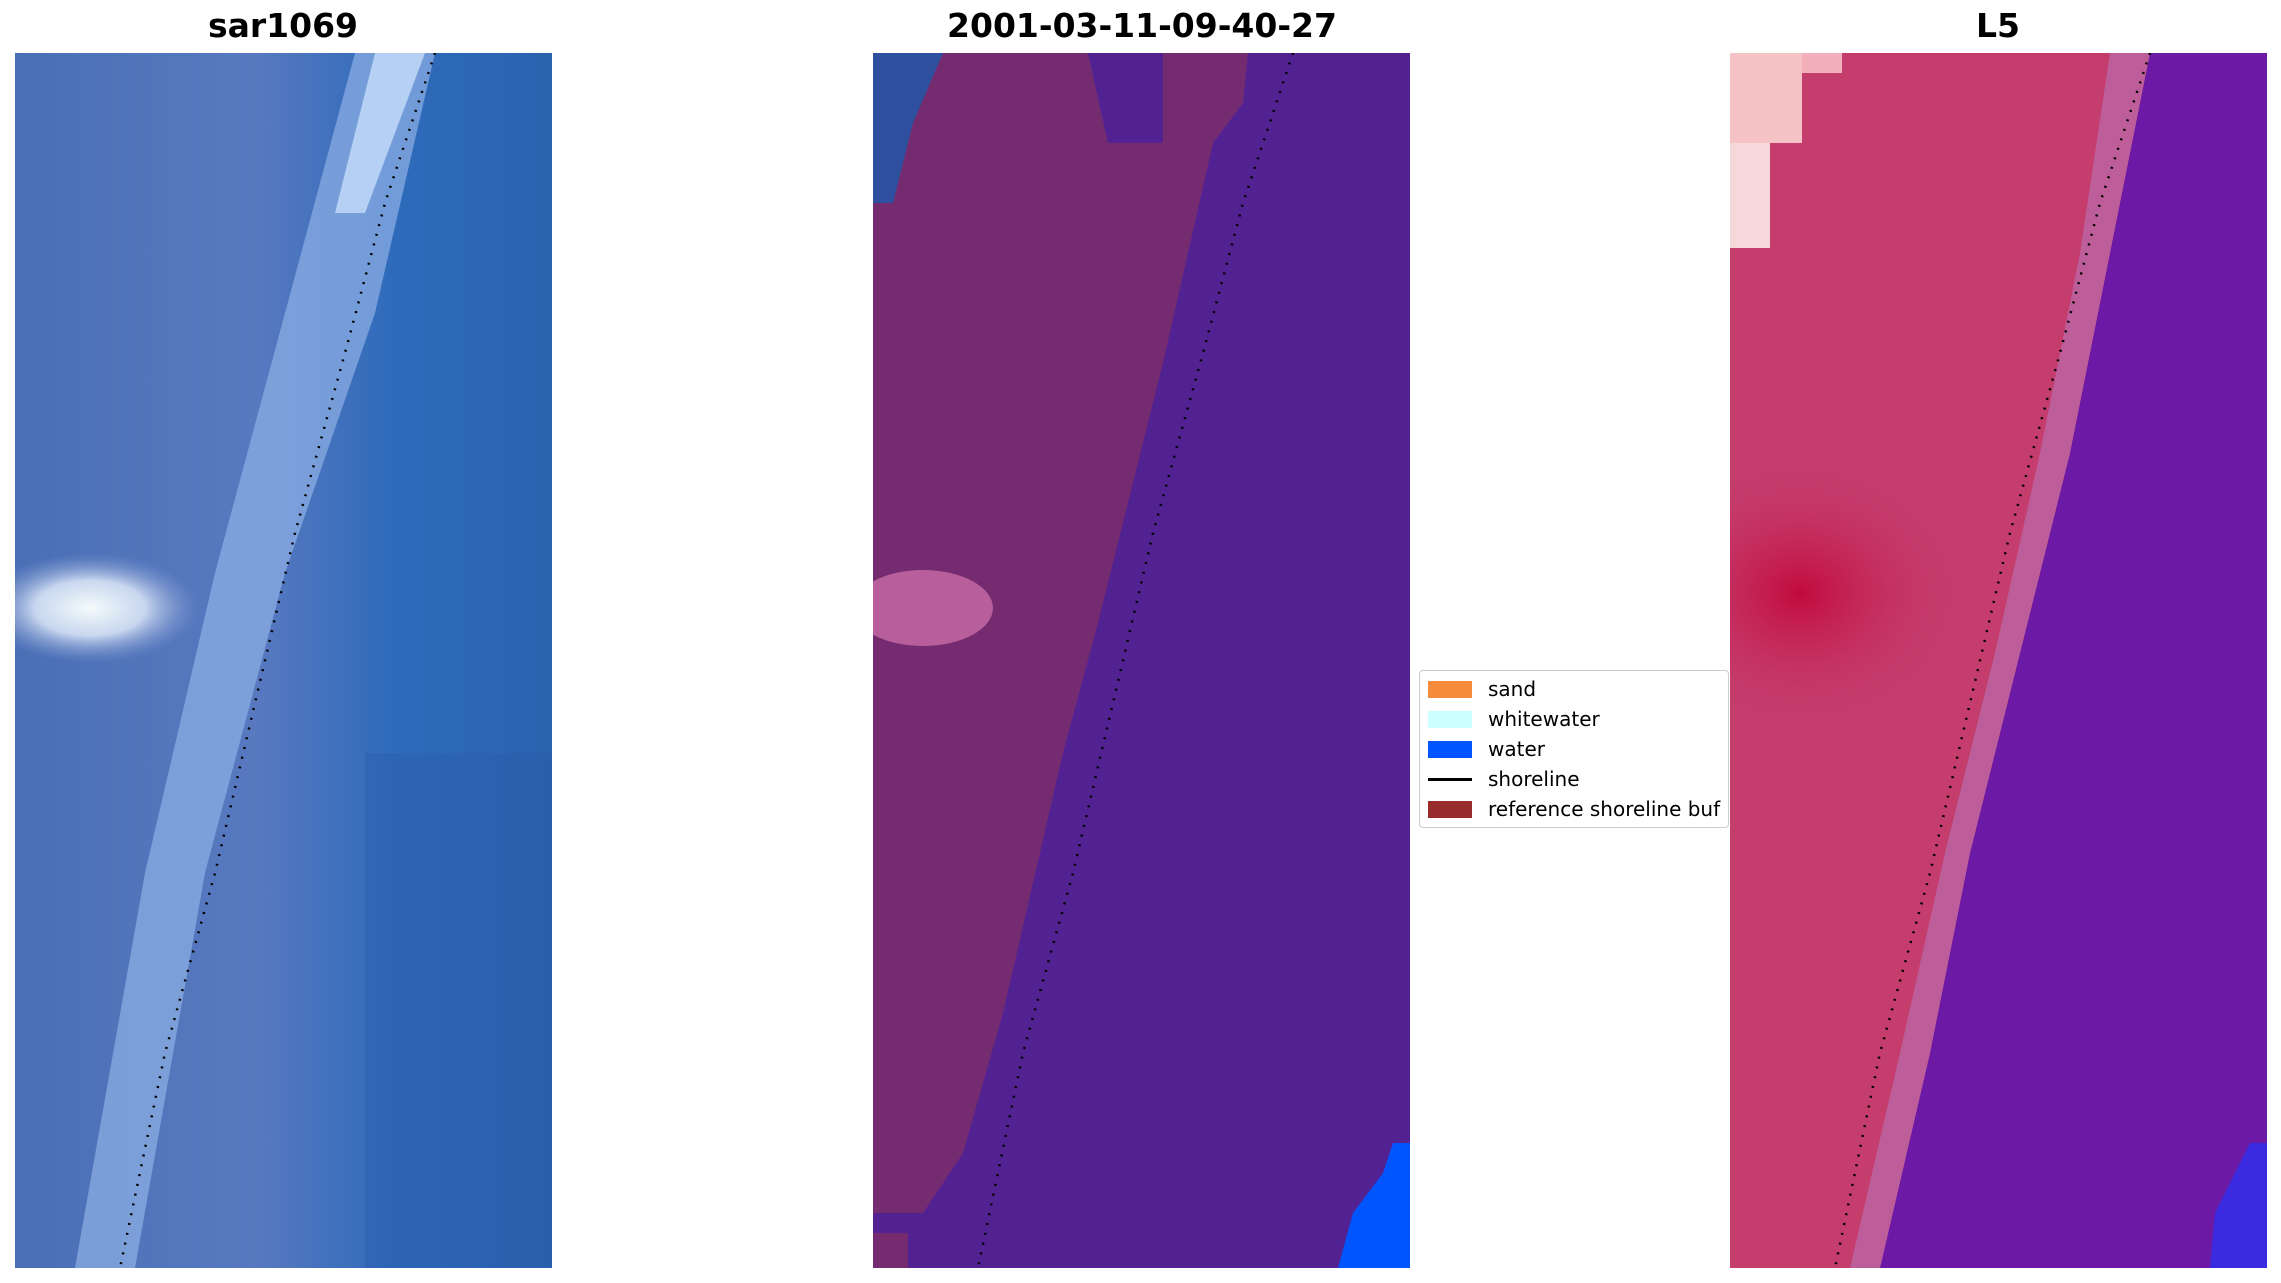 This screenshot has height=1283, width=2281. I want to click on legend-item-shoreline: shoreline, so click(1504, 779).